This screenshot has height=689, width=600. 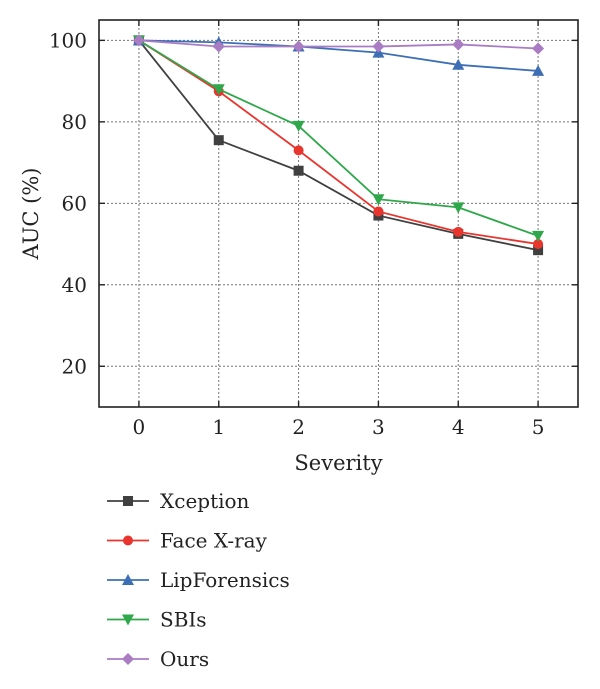 I want to click on legend-item-face-x-ray: Face X-ray, so click(x=187, y=541).